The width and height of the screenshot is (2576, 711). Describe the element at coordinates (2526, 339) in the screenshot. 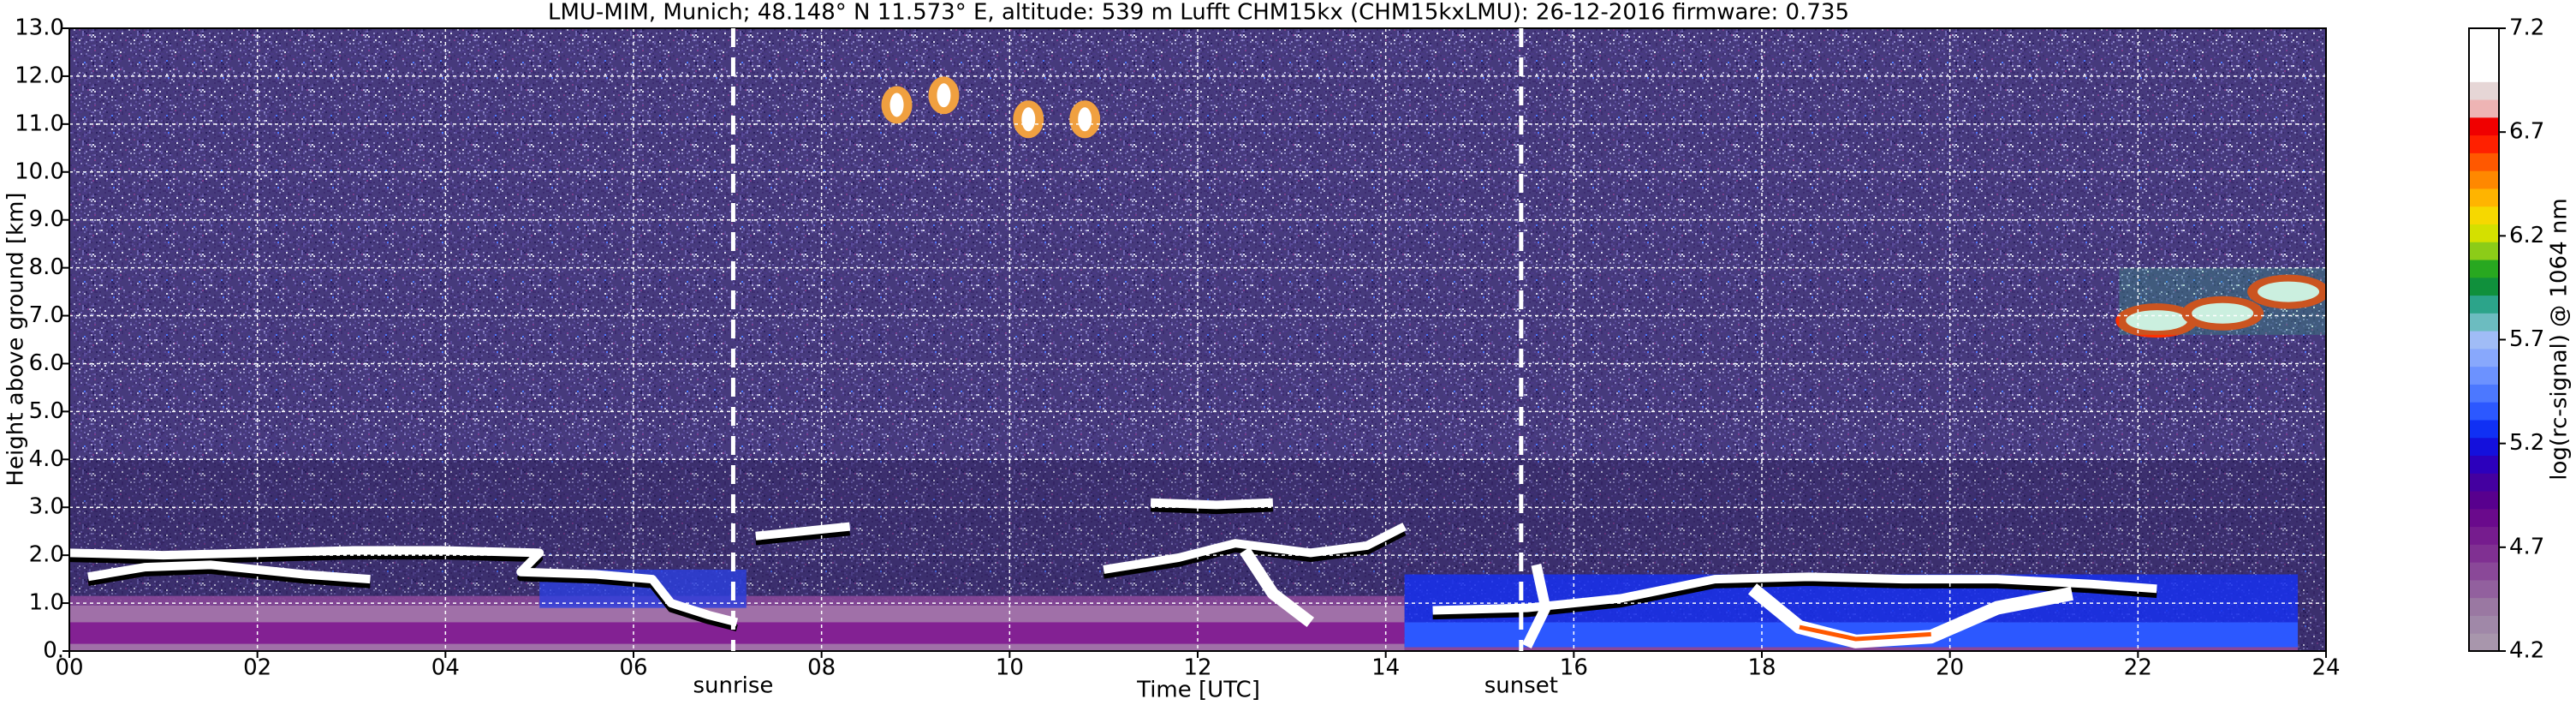

I see `colorbar-tick-label: 5.7` at that location.